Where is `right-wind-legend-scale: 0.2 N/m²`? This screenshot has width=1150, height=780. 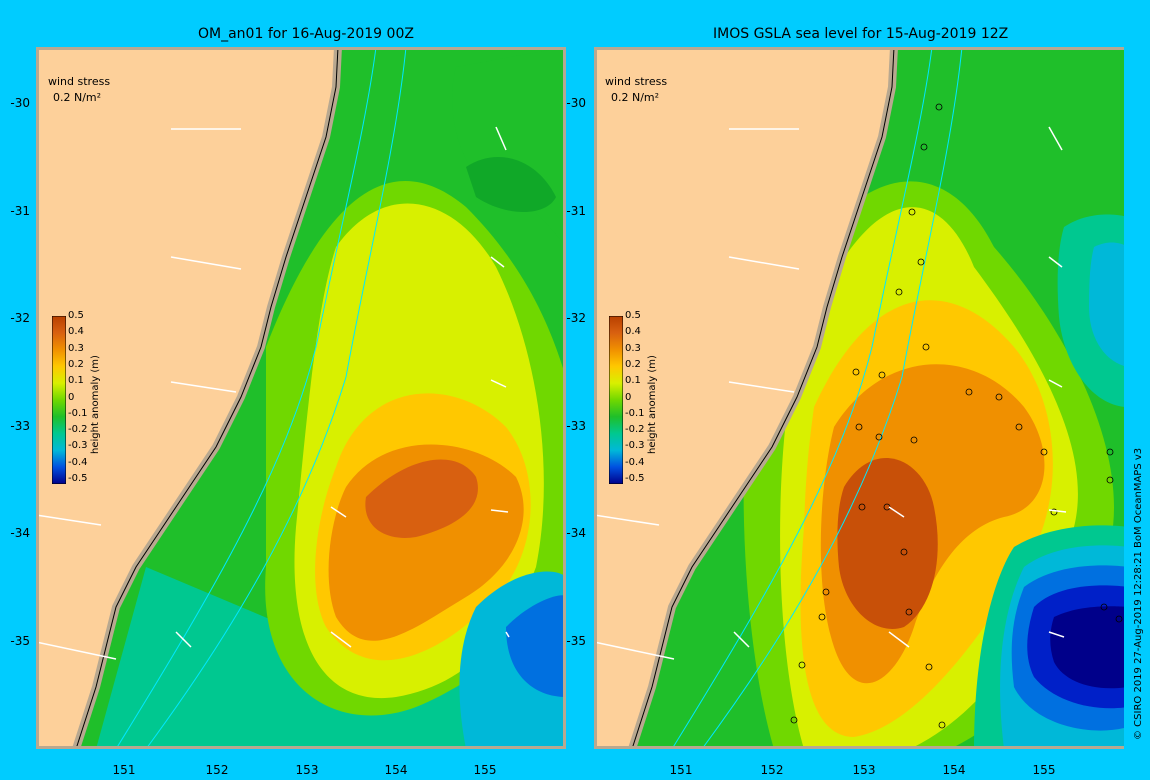 right-wind-legend-scale: 0.2 N/m² is located at coordinates (635, 97).